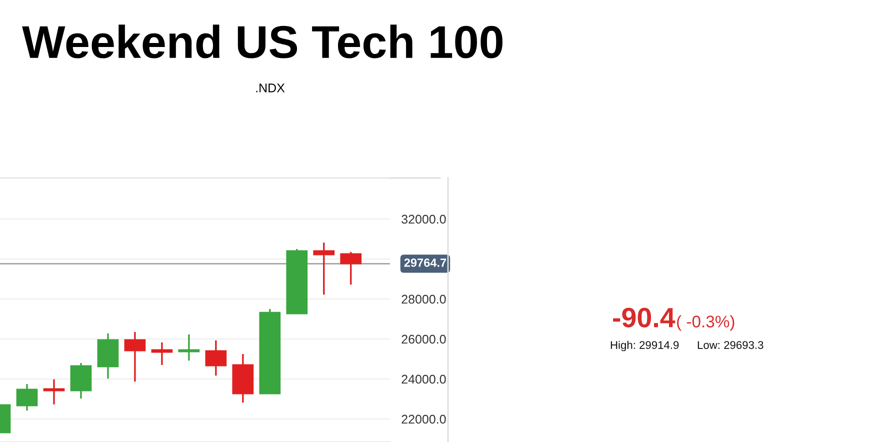 The height and width of the screenshot is (442, 892). I want to click on y-tick-label: 22000.0, so click(424, 419).